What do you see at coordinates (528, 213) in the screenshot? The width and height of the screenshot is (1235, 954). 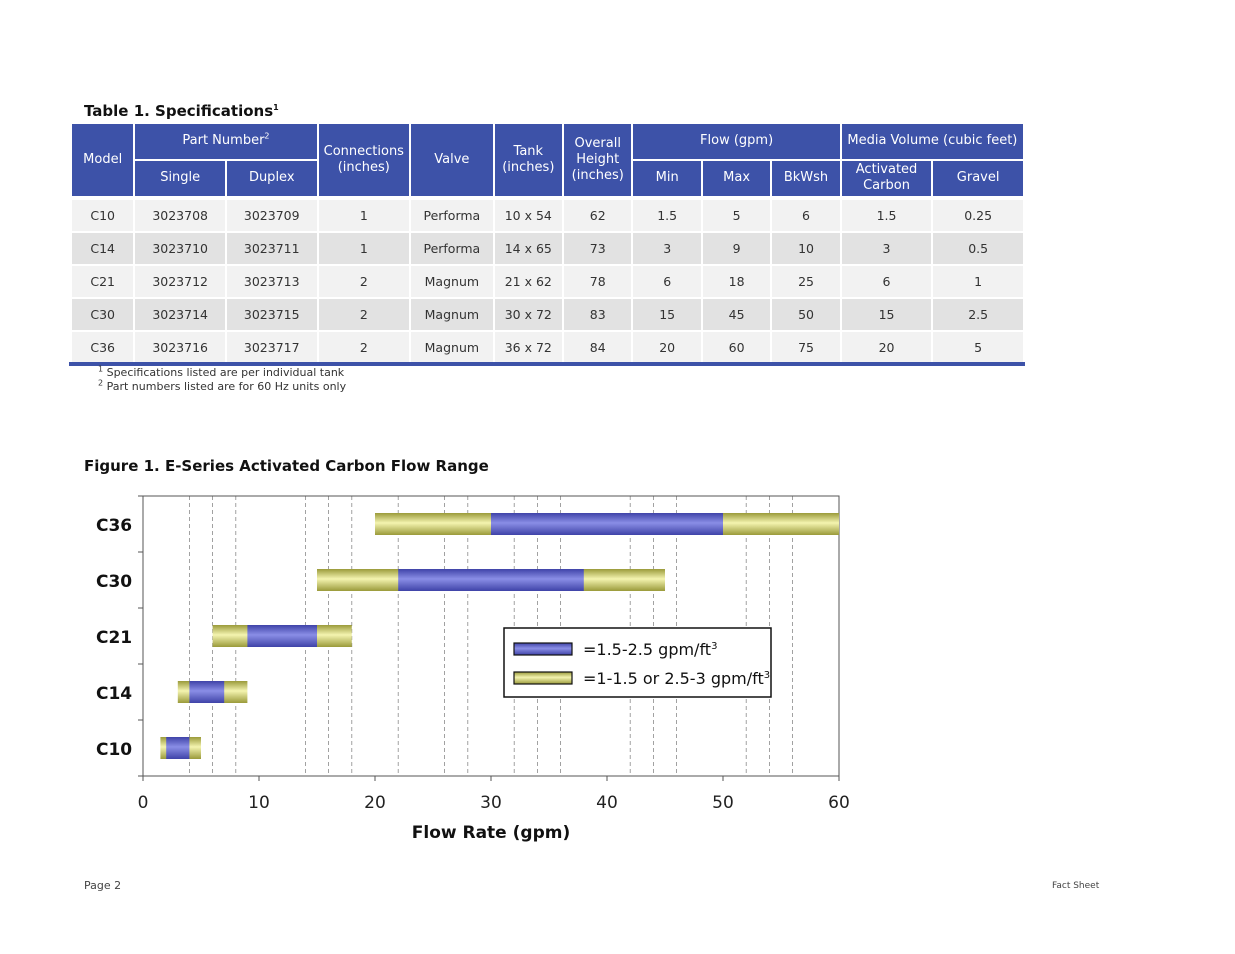 I see `cell-tank: 10 x 54` at bounding box center [528, 213].